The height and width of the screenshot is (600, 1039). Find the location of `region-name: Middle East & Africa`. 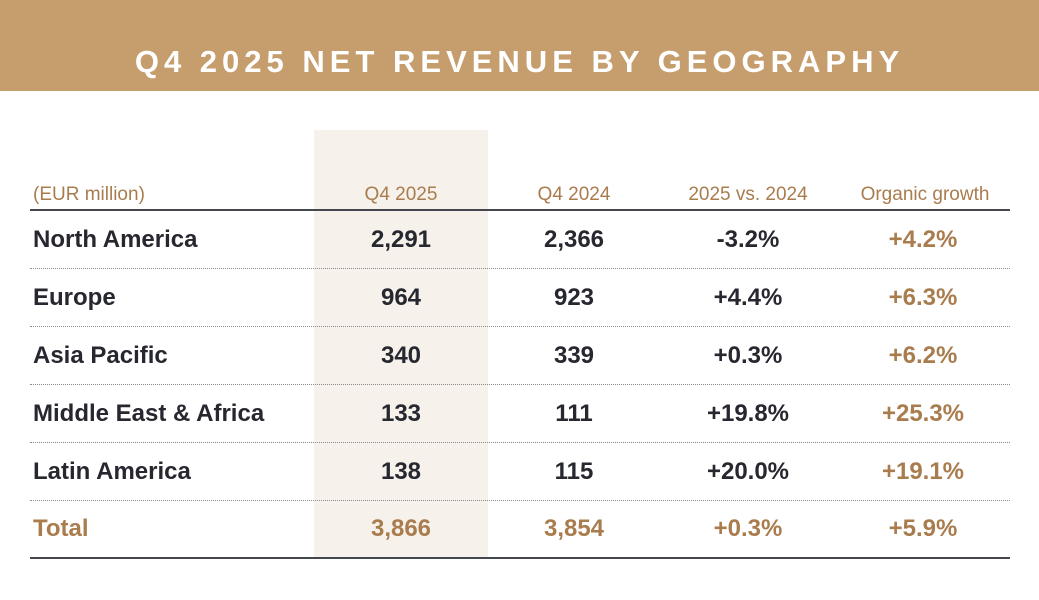

region-name: Middle East & Africa is located at coordinates (149, 413).